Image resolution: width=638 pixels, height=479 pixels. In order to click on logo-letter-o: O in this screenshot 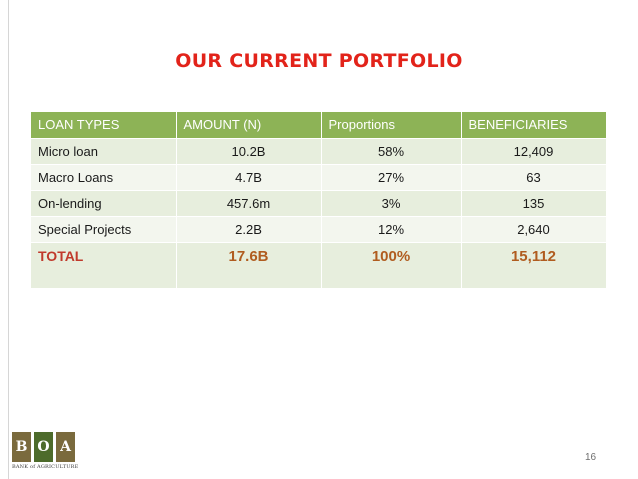, I will do `click(43, 447)`.